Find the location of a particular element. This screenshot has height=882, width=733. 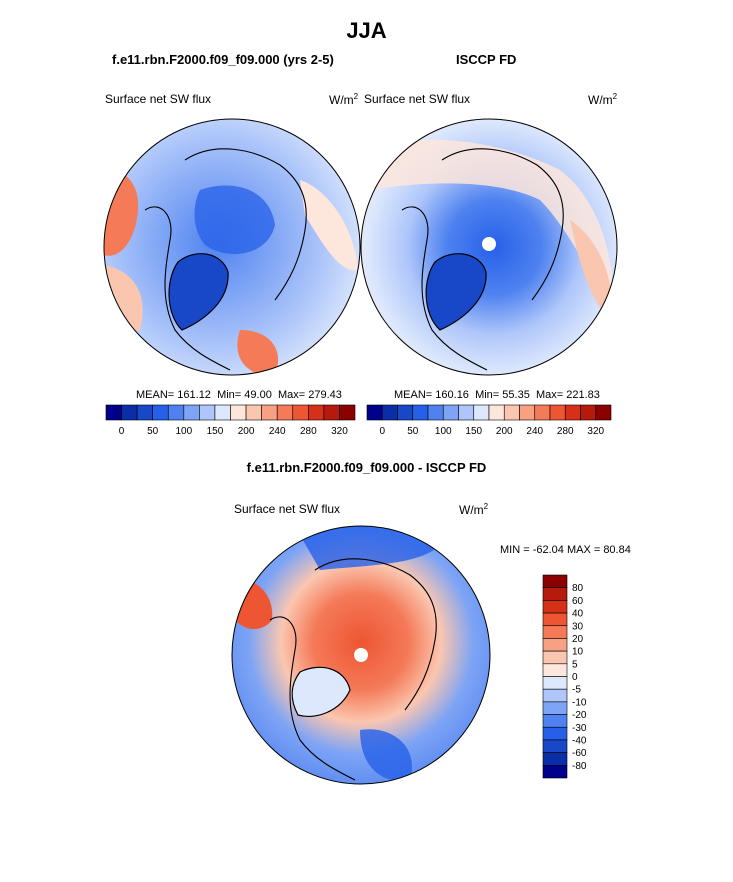

panel3-colorbar-tick-label: -30 is located at coordinates (579, 728).